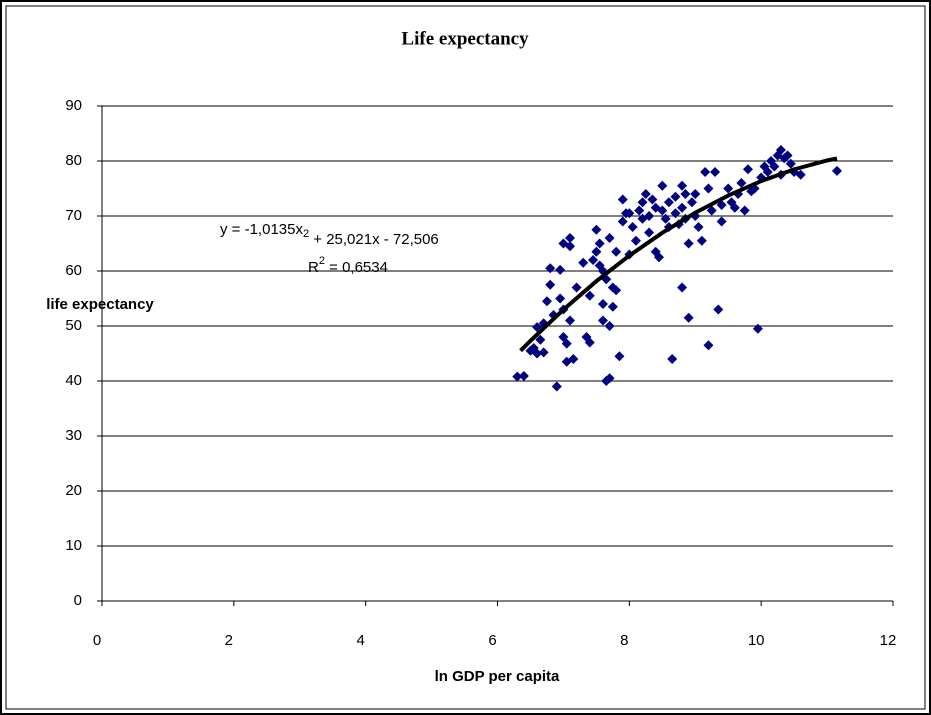  What do you see at coordinates (678, 254) in the screenshot?
I see `trendline` at bounding box center [678, 254].